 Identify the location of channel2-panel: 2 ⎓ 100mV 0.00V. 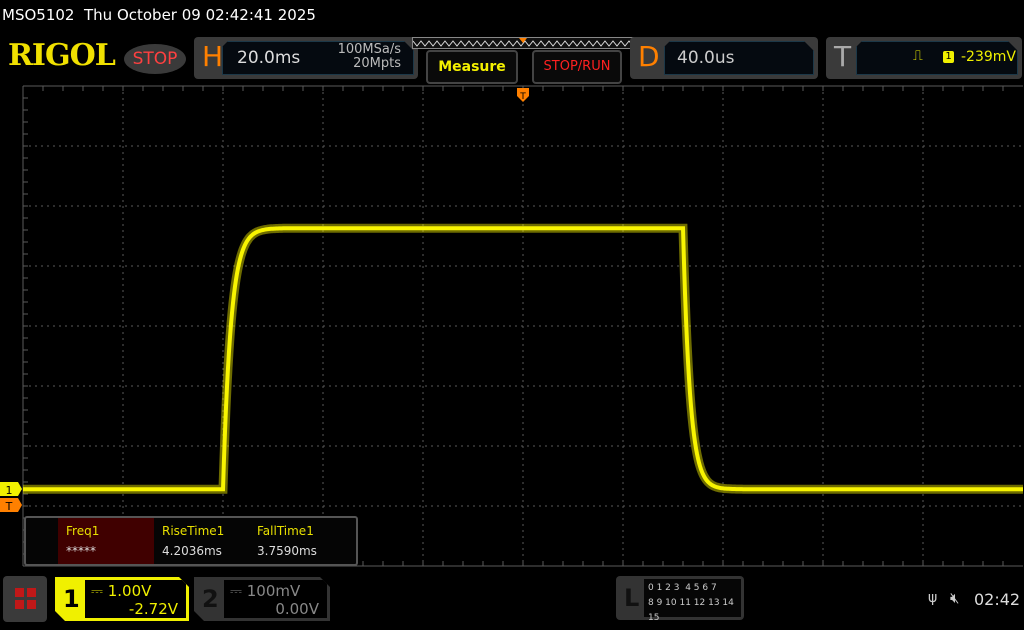
(262, 599).